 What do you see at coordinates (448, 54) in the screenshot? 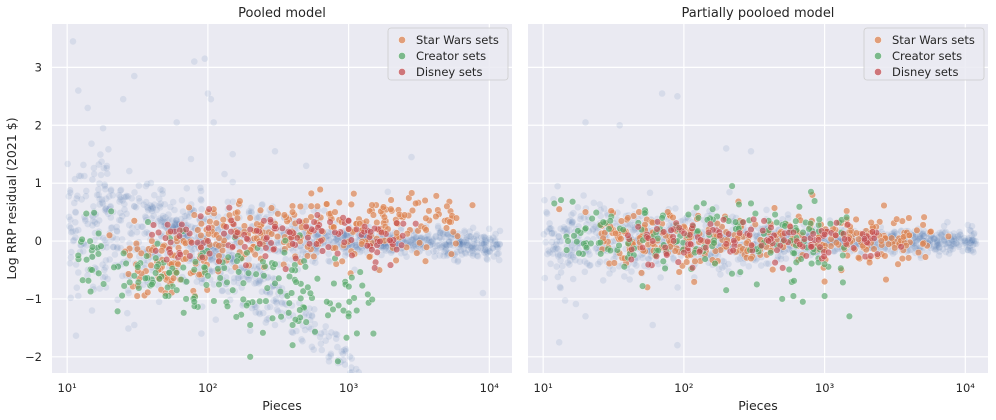
I see `legend: Star Wars sets Creator sets Disney sets` at bounding box center [448, 54].